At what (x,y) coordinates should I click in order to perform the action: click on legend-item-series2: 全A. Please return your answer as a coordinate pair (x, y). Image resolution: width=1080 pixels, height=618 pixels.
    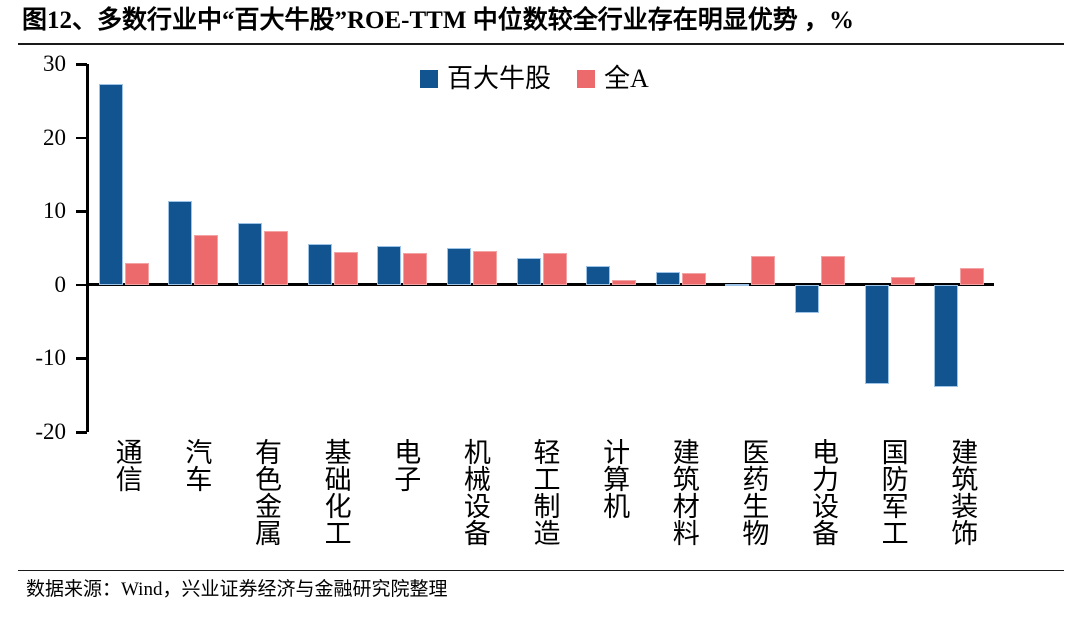
    Looking at the image, I should click on (613, 79).